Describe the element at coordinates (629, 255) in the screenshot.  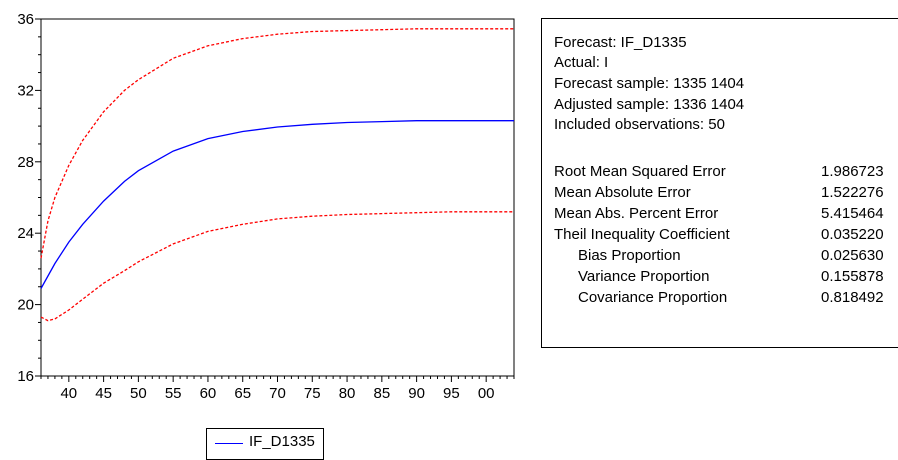
I see `stat-label-bias: Bias Proportion` at that location.